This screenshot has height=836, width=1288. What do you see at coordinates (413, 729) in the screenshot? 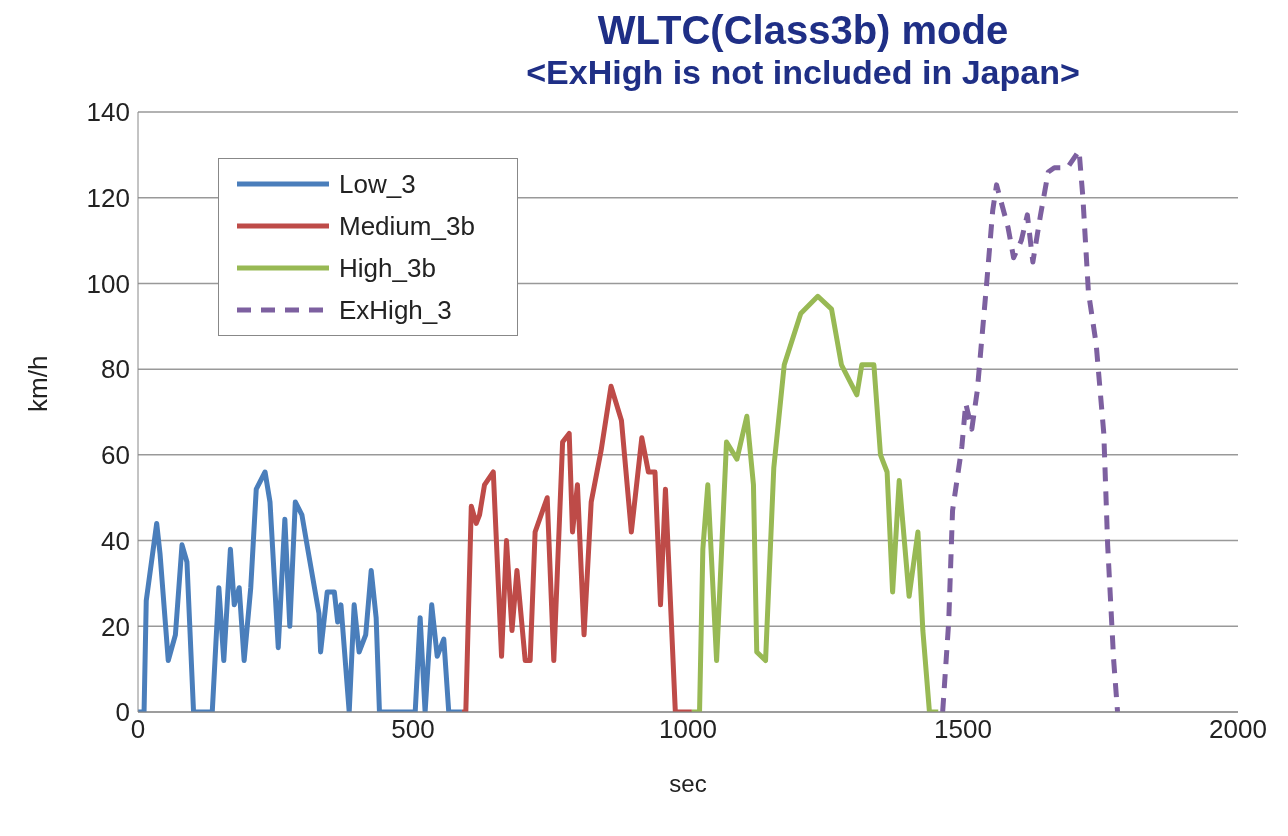
I see `x-tick-label: 500` at bounding box center [413, 729].